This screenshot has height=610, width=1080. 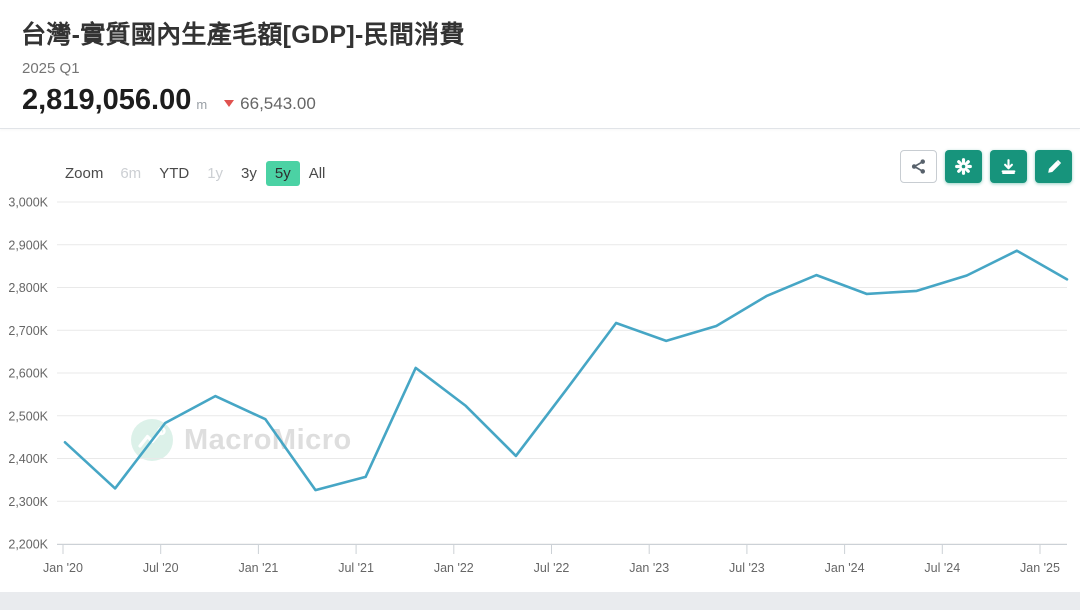 I want to click on range-button-1y: 1y, so click(x=215, y=173).